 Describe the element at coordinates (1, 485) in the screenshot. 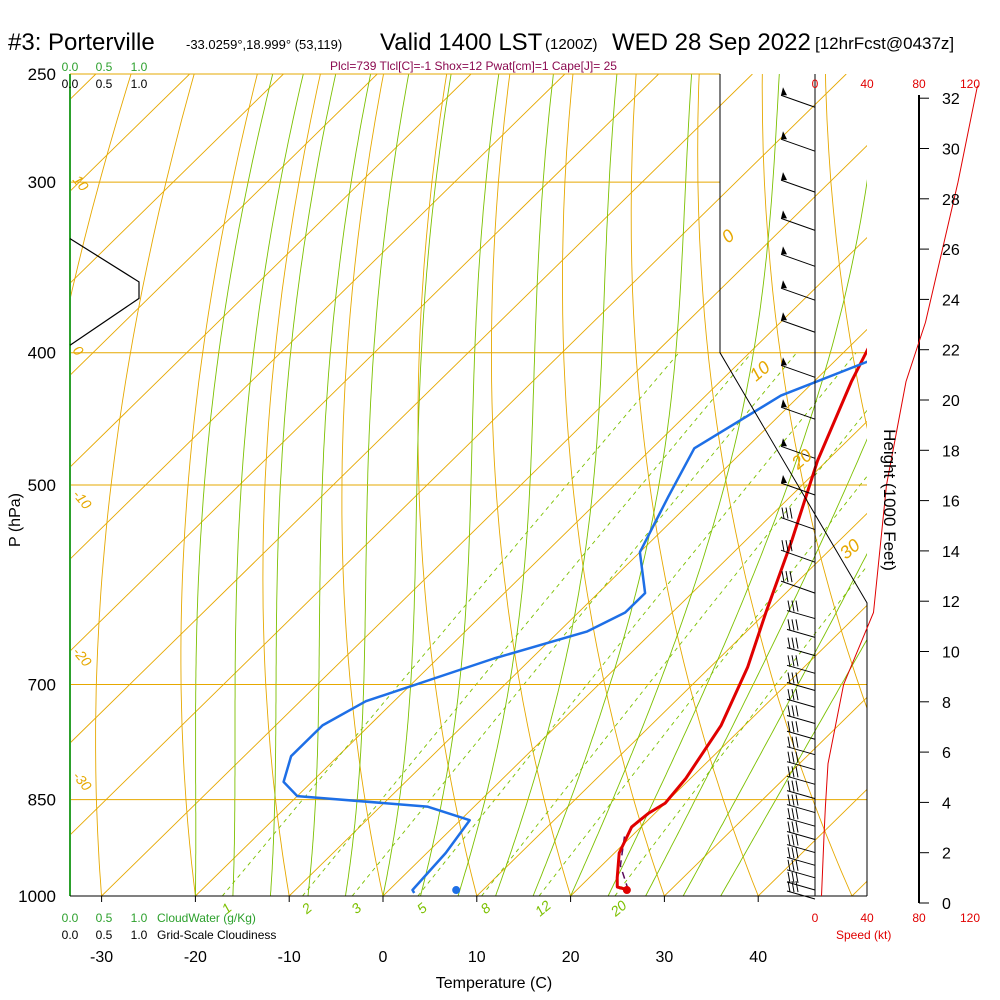

I see `isotherm-line` at that location.